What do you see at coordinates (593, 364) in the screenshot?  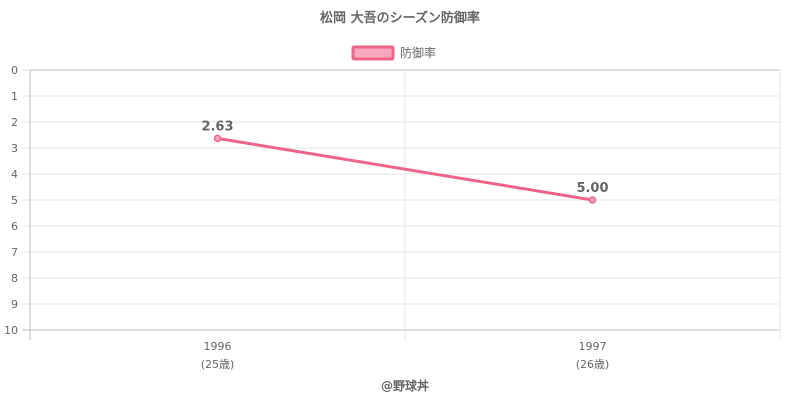 I see `x-tick-sublabel-1997: (26歳)` at bounding box center [593, 364].